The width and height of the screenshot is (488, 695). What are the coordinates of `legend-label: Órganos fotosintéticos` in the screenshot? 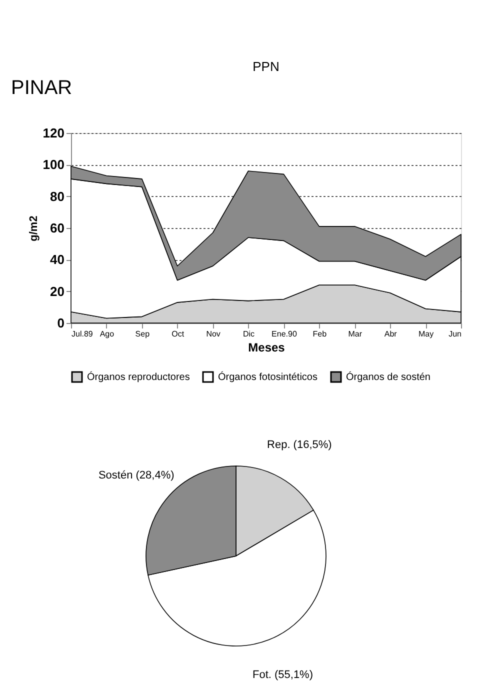 It's located at (268, 377).